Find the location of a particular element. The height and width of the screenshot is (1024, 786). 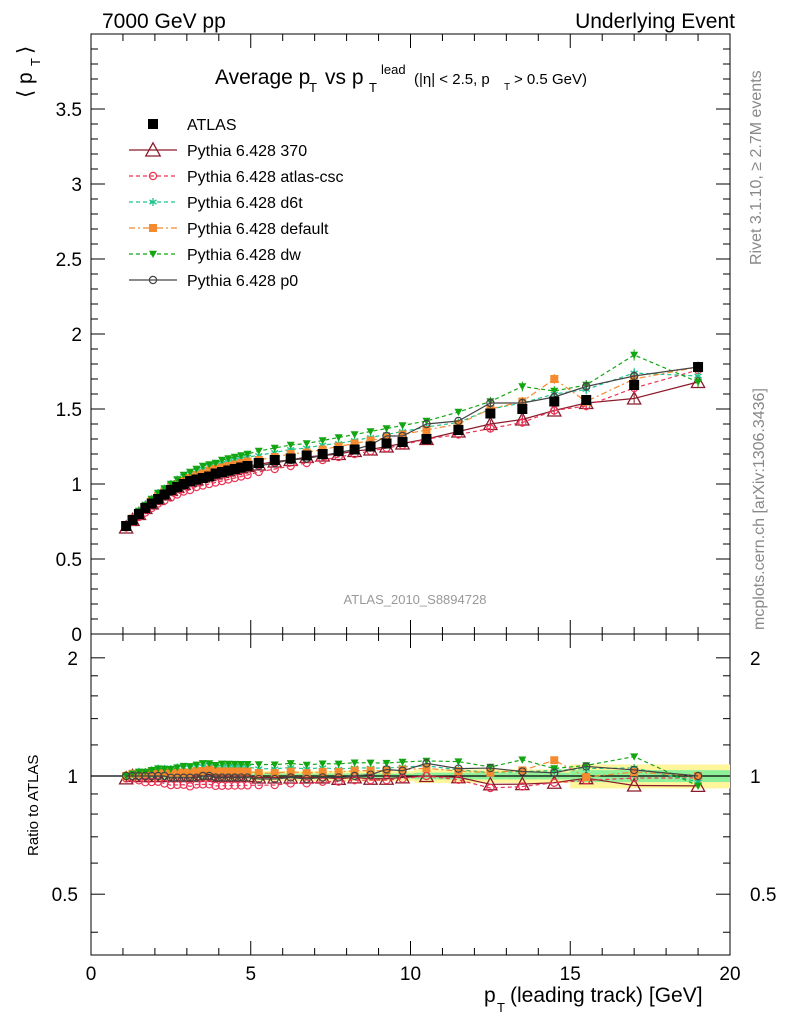

legend-entry: Pythia 6.428 p0 is located at coordinates (213, 281).